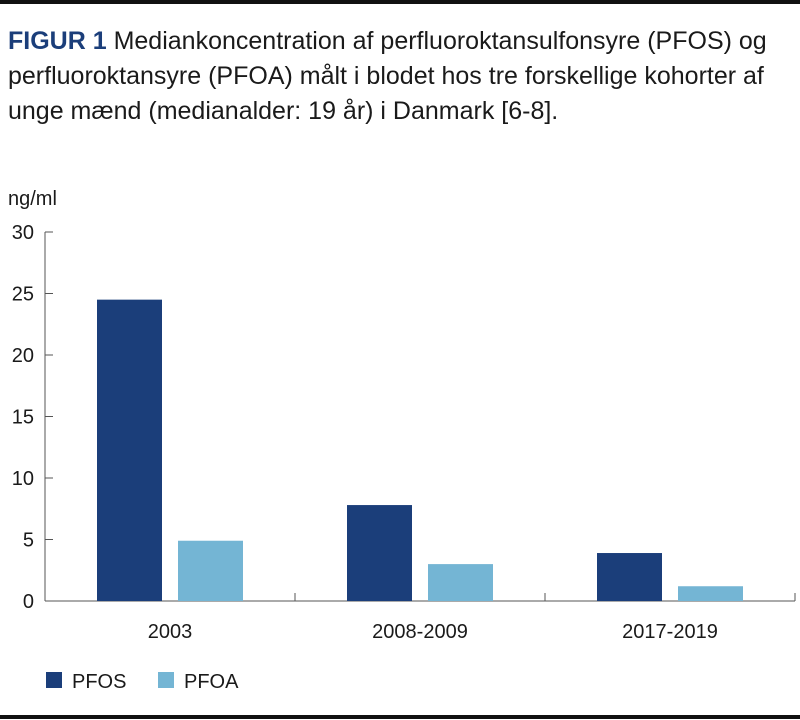 The width and height of the screenshot is (800, 720). I want to click on figure-label: FIGUR 1, so click(57, 41).